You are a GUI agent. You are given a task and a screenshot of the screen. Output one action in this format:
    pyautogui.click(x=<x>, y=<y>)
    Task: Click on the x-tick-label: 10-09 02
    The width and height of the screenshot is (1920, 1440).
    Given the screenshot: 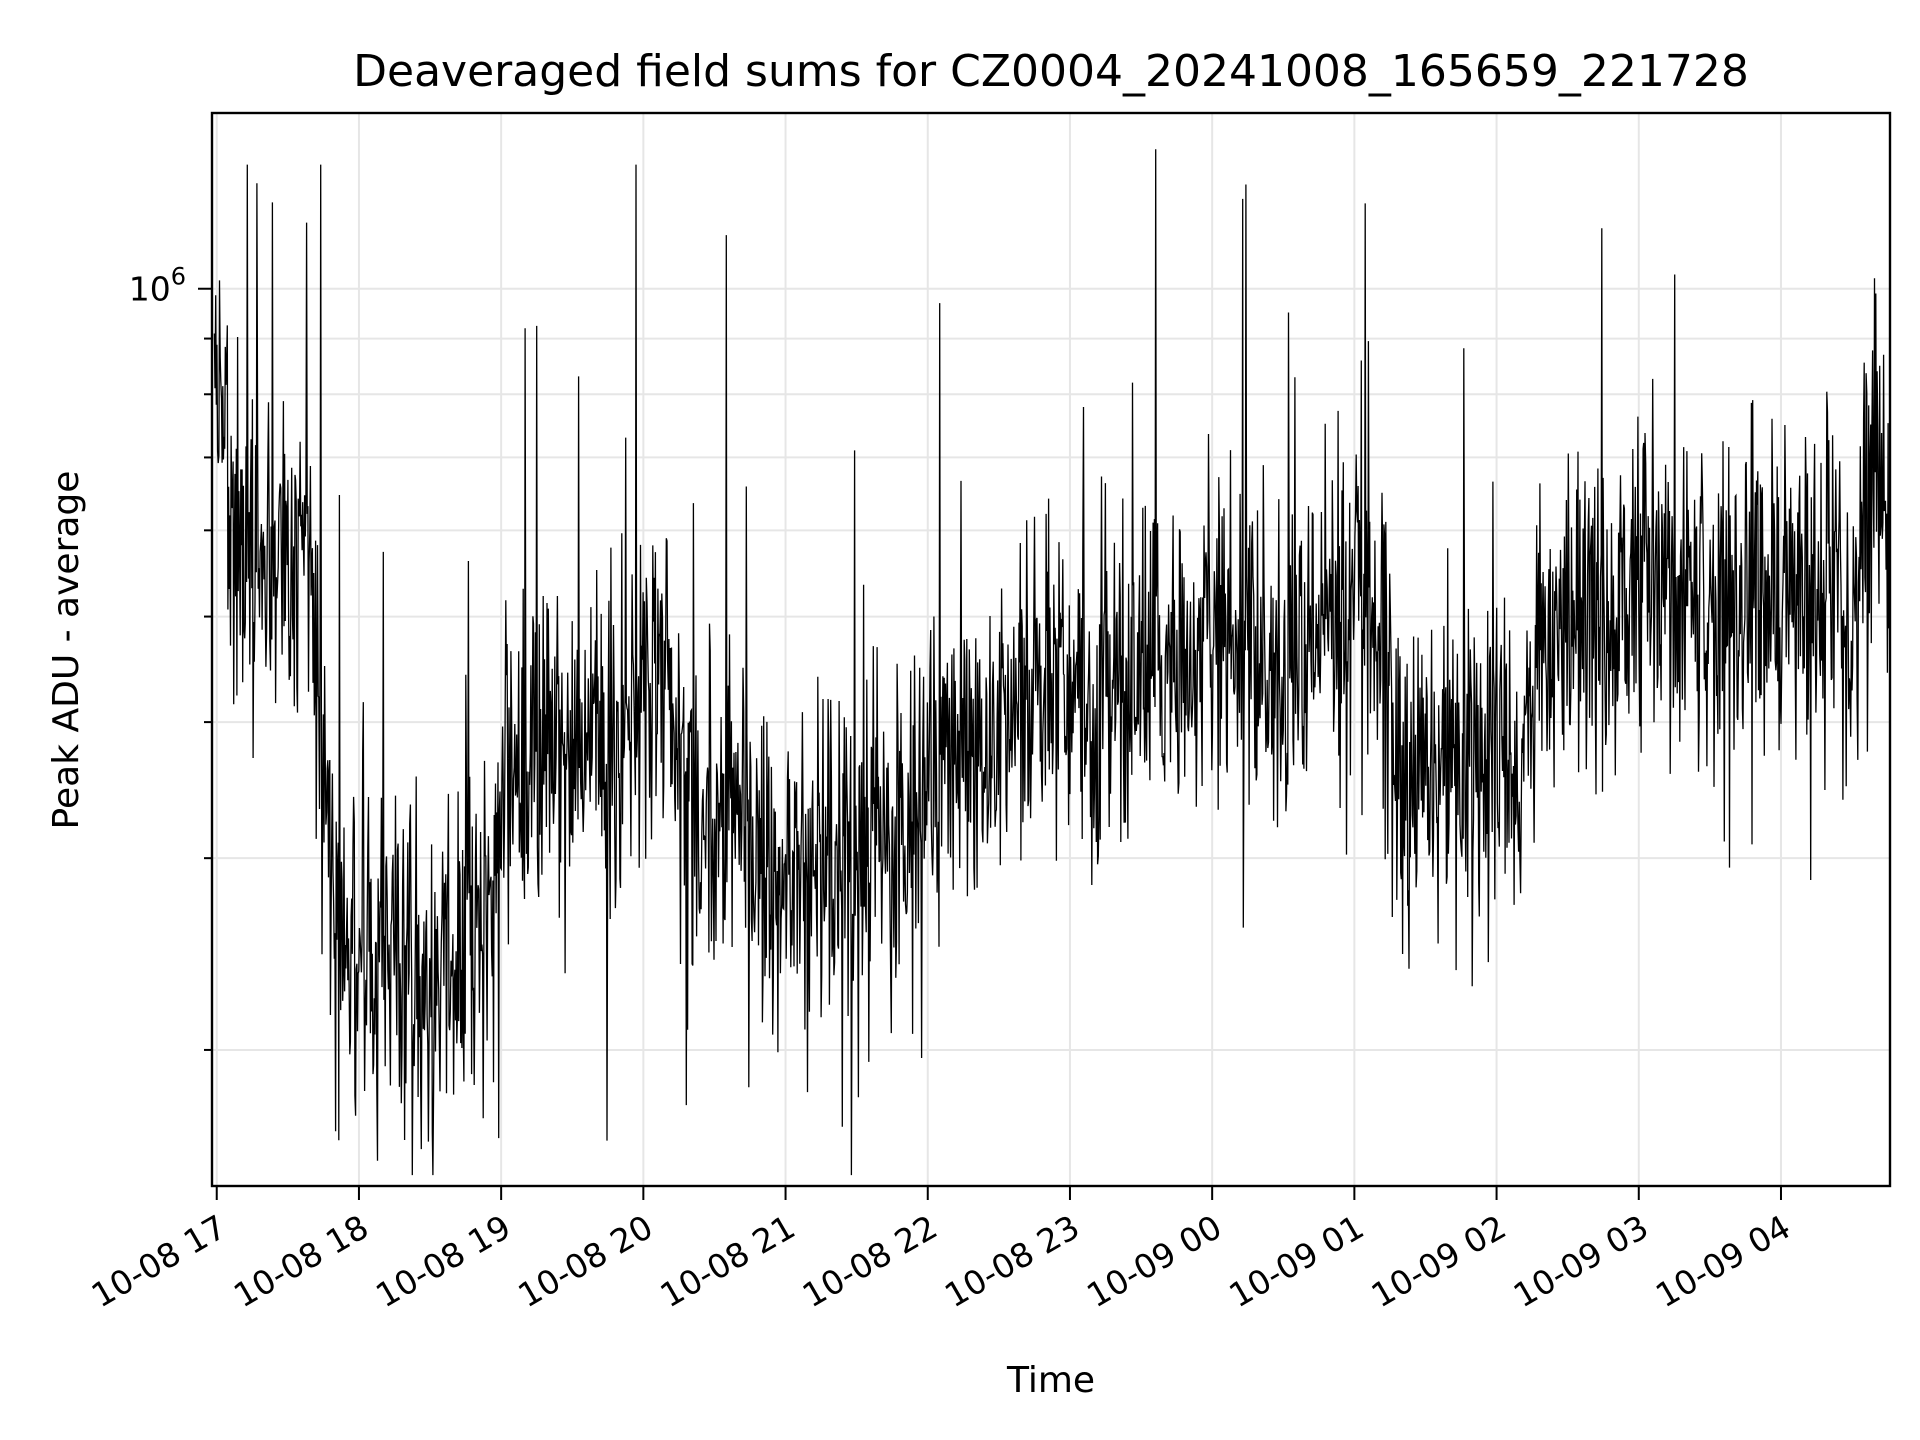 What is the action you would take?
    pyautogui.click(x=1439, y=1261)
    